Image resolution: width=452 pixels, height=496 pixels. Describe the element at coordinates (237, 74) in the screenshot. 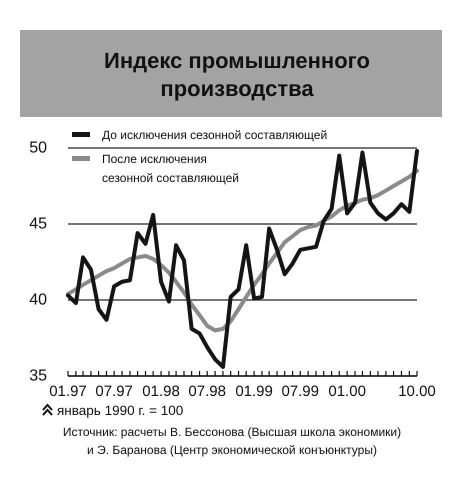

I see `chart-title: Индекс промышленного производства` at that location.